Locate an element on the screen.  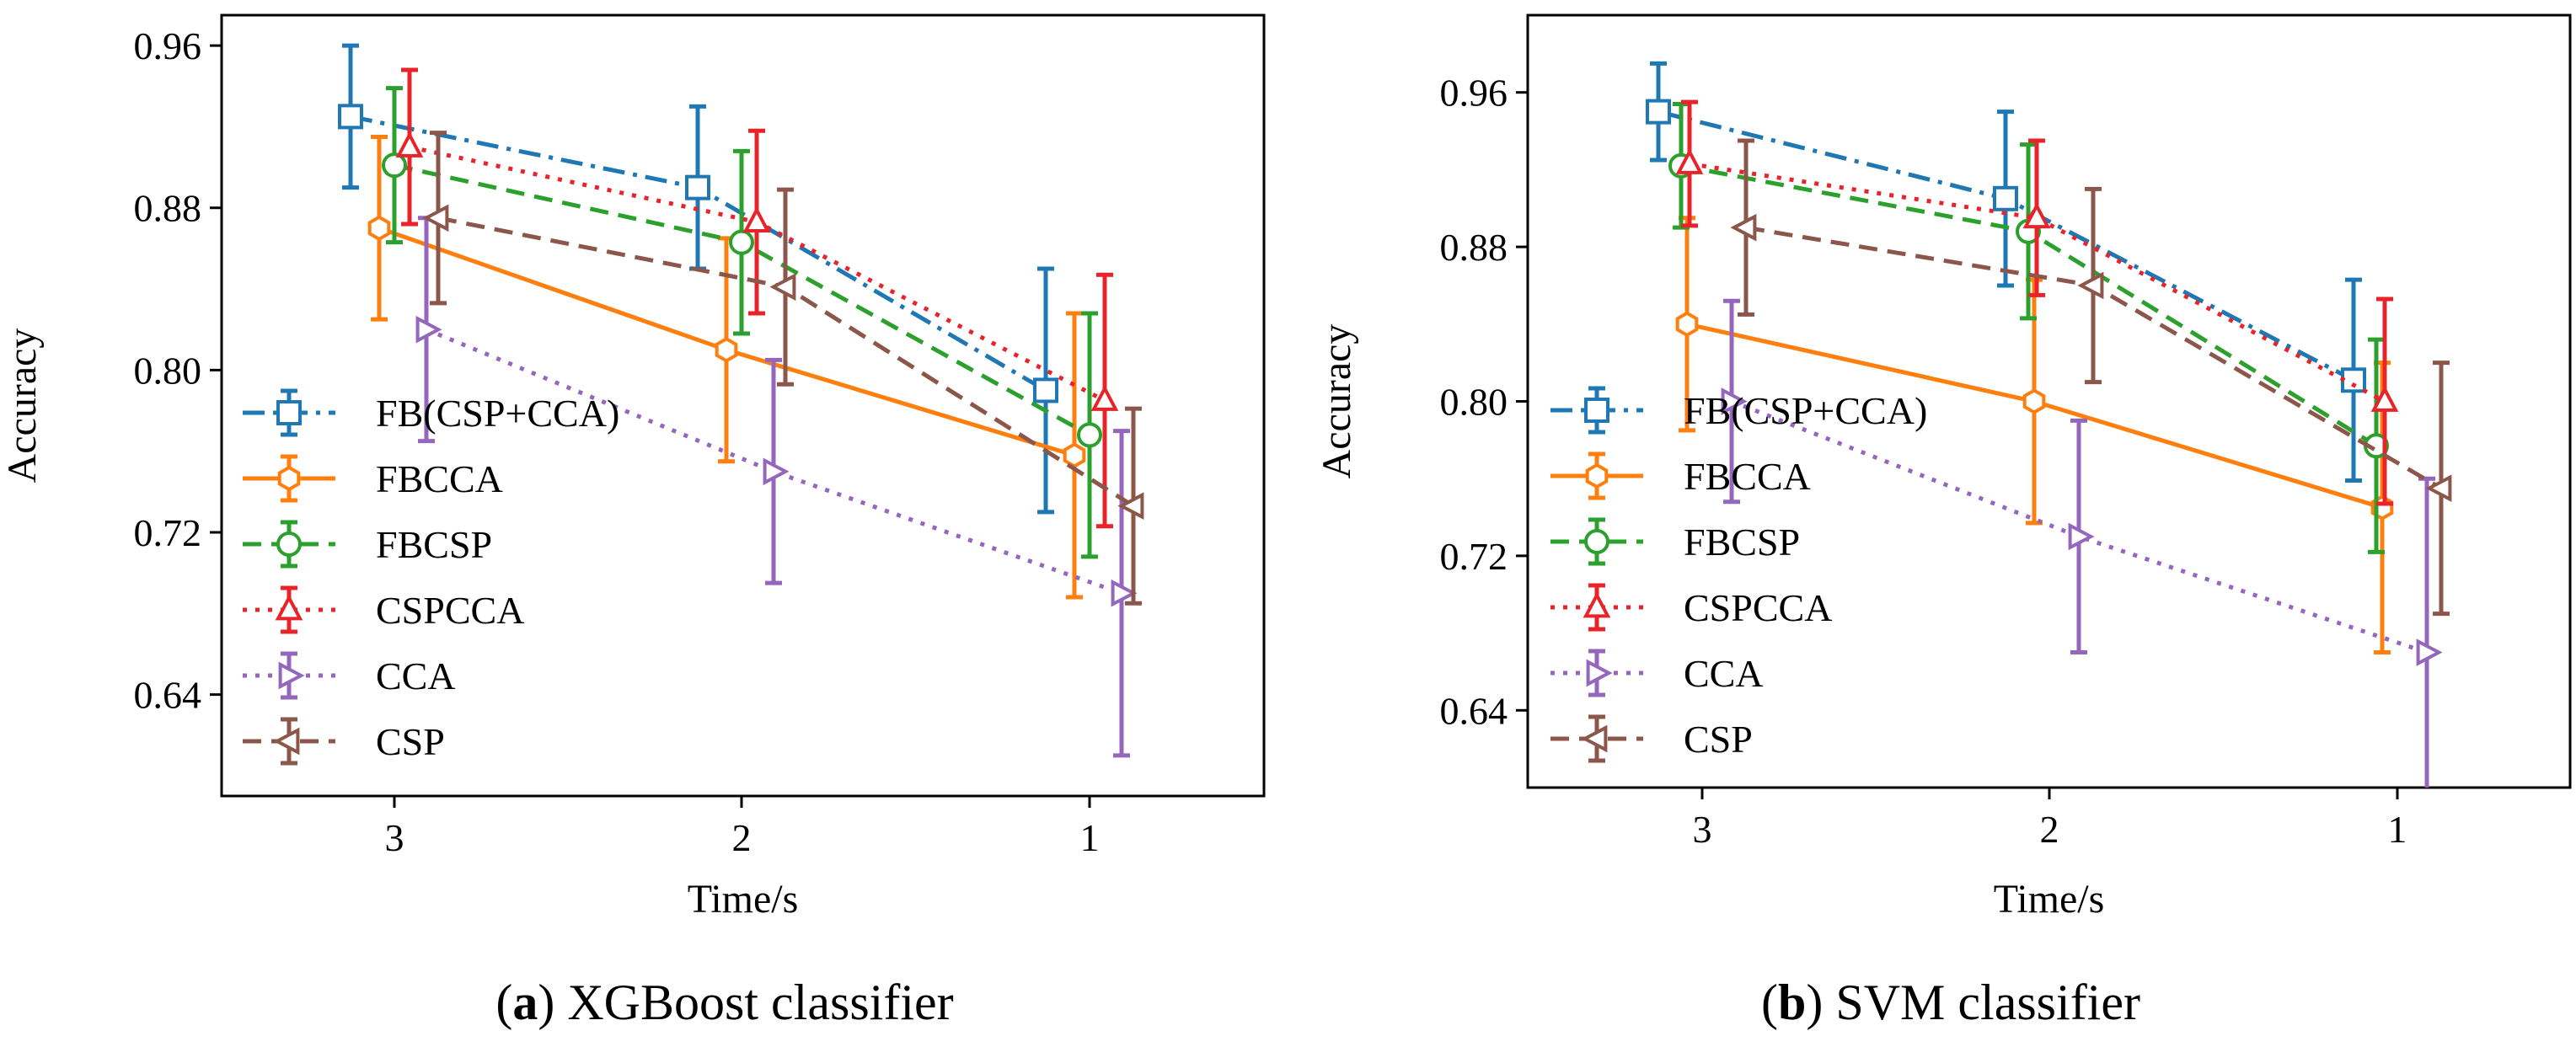
series-fbcsp is located at coordinates (742, 322).